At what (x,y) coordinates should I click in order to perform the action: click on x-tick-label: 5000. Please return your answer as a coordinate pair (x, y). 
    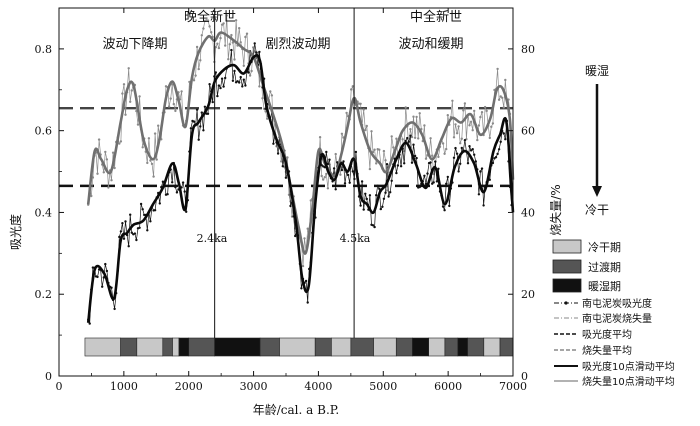
    Looking at the image, I should click on (383, 386).